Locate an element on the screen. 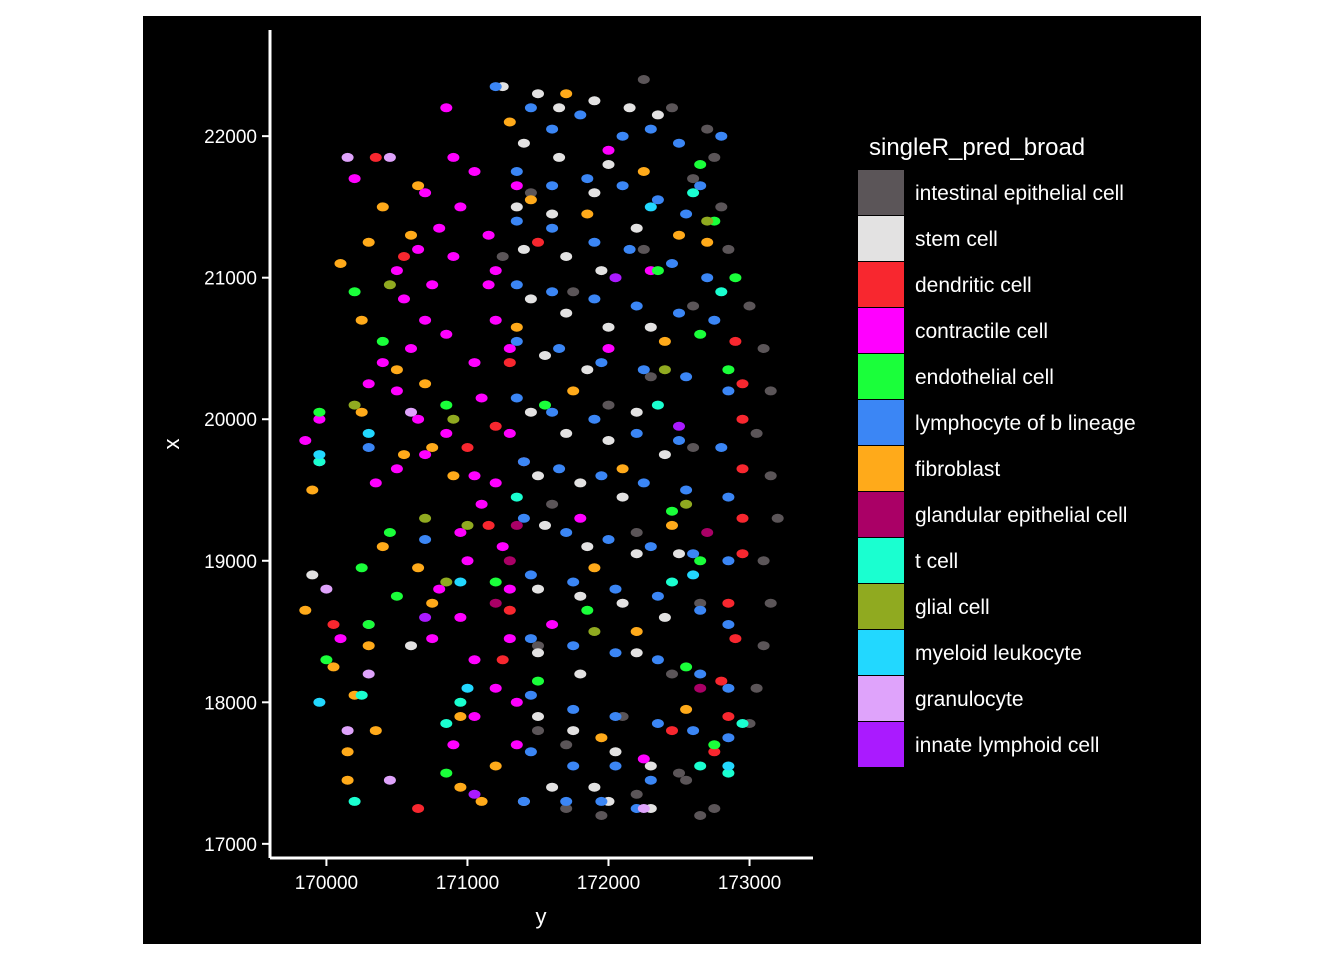 Image resolution: width=1344 pixels, height=960 pixels. legend-item: granulocyte is located at coordinates (941, 698).